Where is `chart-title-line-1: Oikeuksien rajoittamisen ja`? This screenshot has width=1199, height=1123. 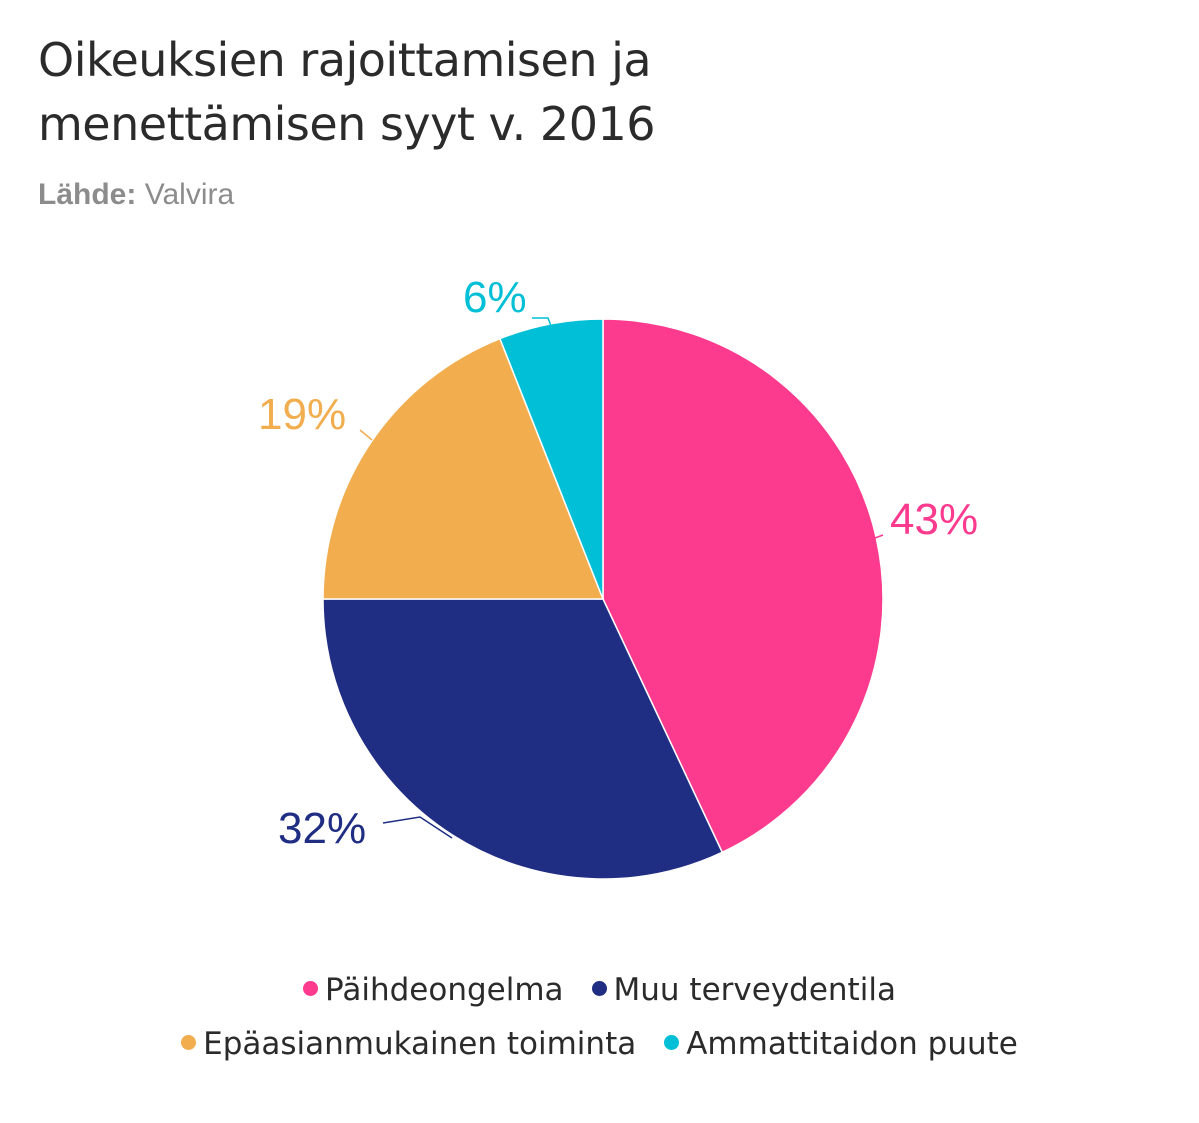 chart-title-line-1: Oikeuksien rajoittamisen ja is located at coordinates (345, 60).